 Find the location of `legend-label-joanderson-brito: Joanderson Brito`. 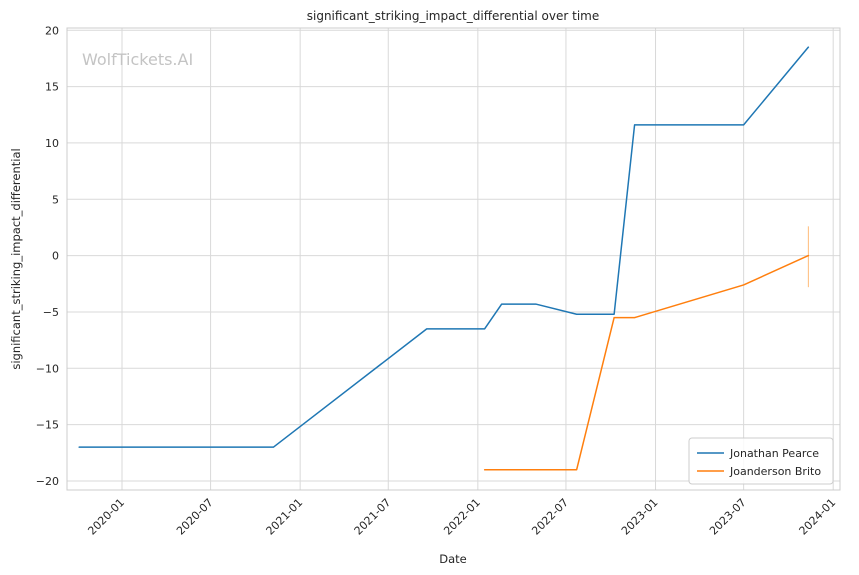

legend-label-joanderson-brito: Joanderson Brito is located at coordinates (775, 471).